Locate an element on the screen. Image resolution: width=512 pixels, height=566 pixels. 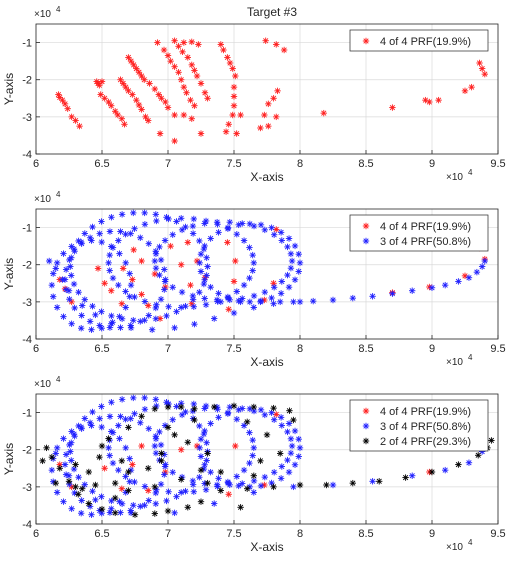
y-tick-label: -3 is located at coordinates (27, 488).